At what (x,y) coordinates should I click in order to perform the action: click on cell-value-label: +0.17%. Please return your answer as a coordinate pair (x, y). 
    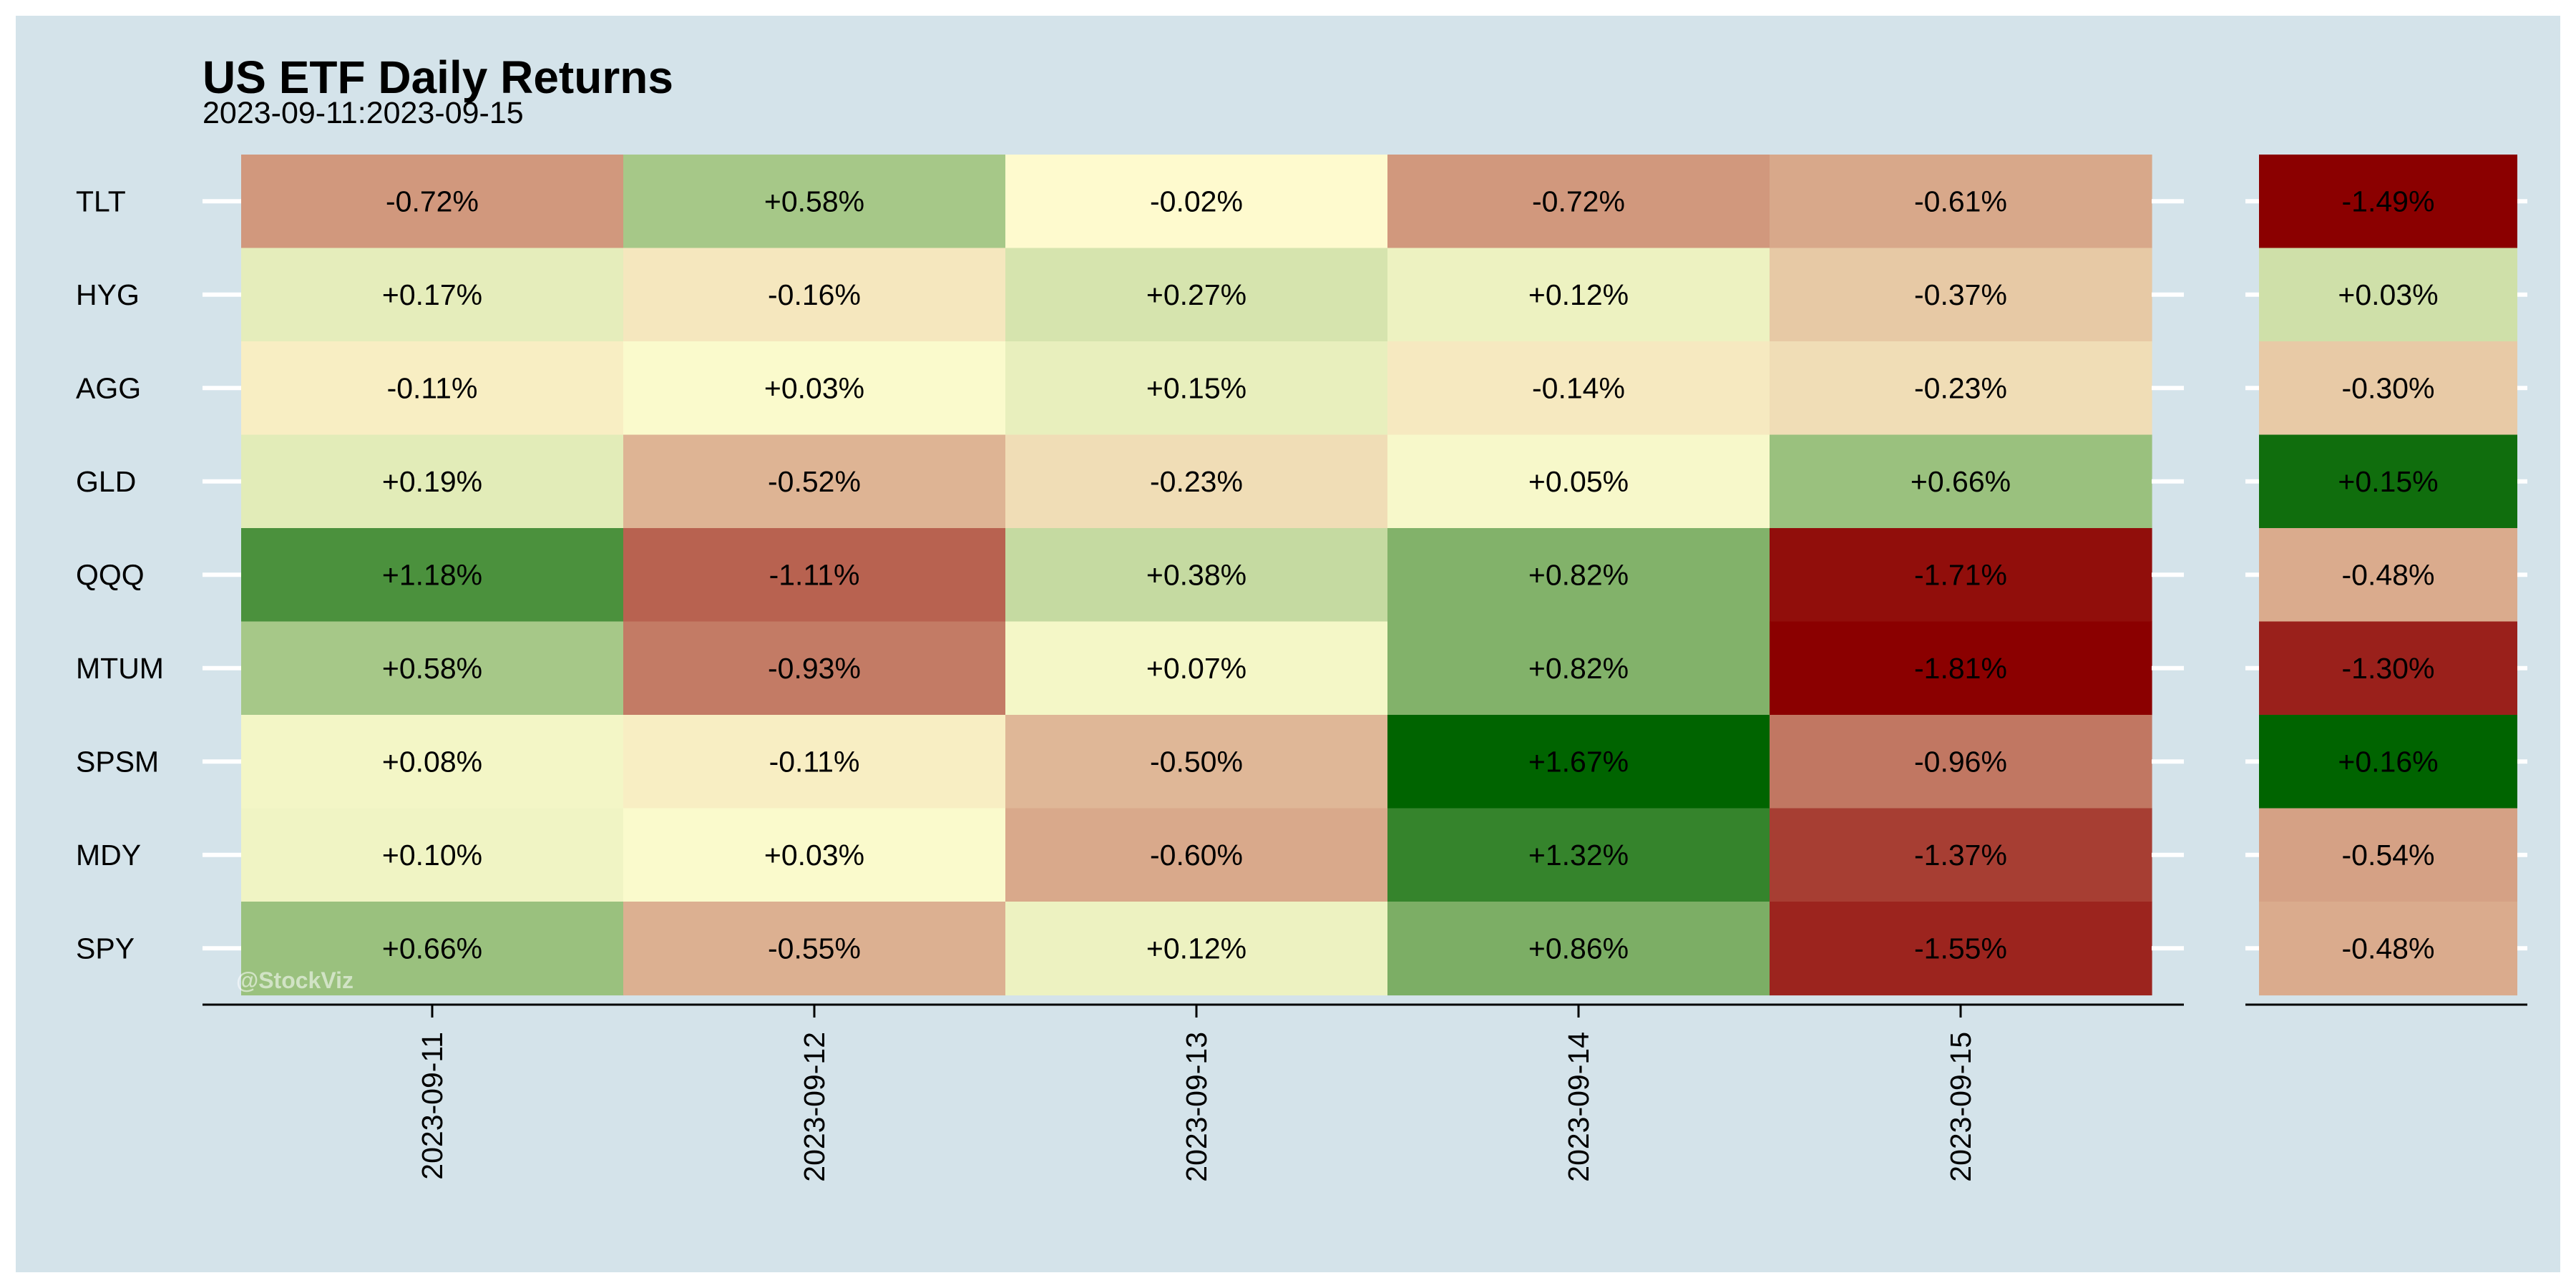
    Looking at the image, I should click on (432, 294).